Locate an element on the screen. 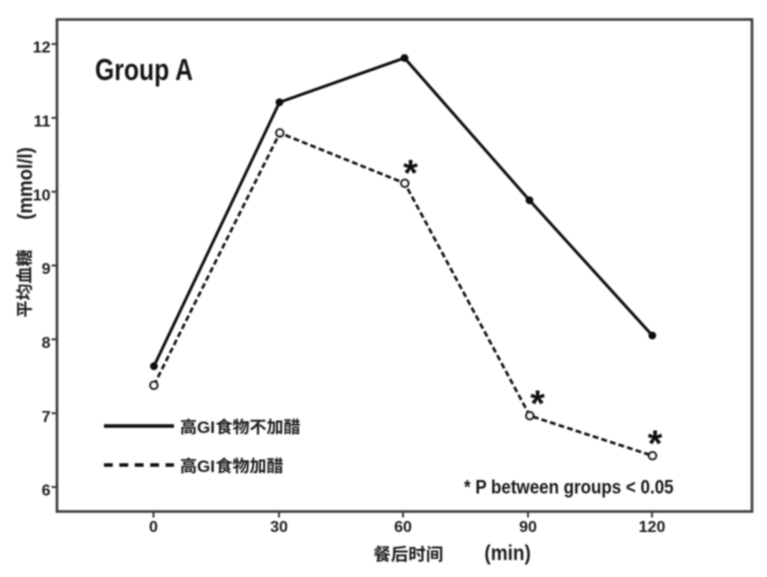 Image resolution: width=767 pixels, height=577 pixels. svg-text: 120 is located at coordinates (652, 527).